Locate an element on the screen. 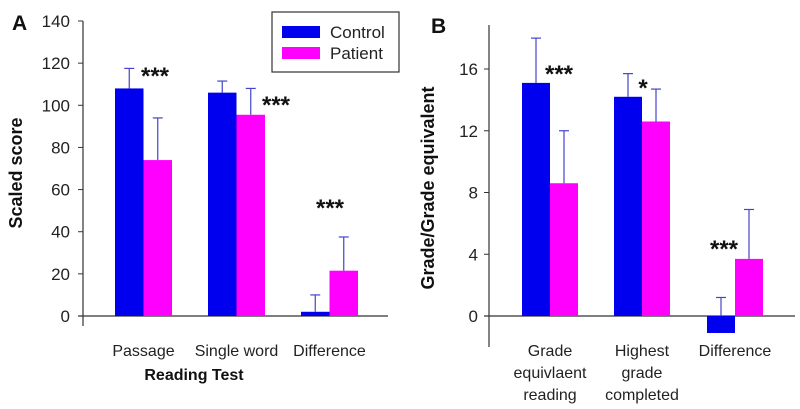  y-tick-label-a: 0 is located at coordinates (65, 316).